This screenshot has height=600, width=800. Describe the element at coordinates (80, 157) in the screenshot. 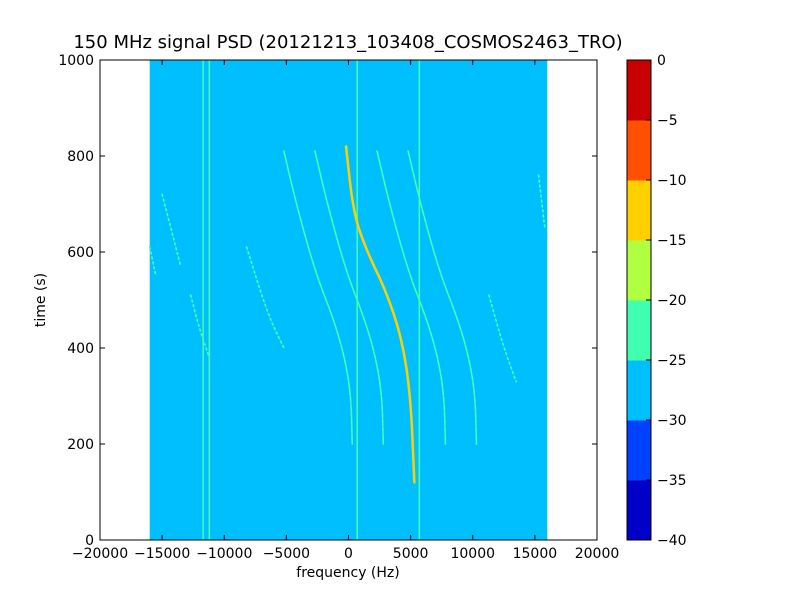

I see `y-tick-label: 800` at that location.